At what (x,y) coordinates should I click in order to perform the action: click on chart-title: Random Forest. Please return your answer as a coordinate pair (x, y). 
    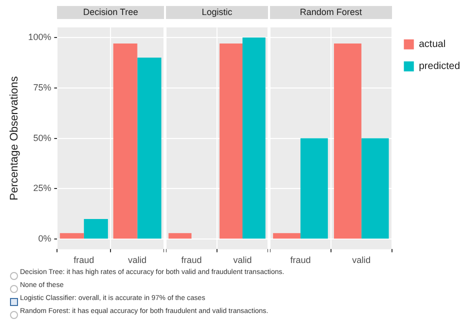
    Looking at the image, I should click on (331, 12).